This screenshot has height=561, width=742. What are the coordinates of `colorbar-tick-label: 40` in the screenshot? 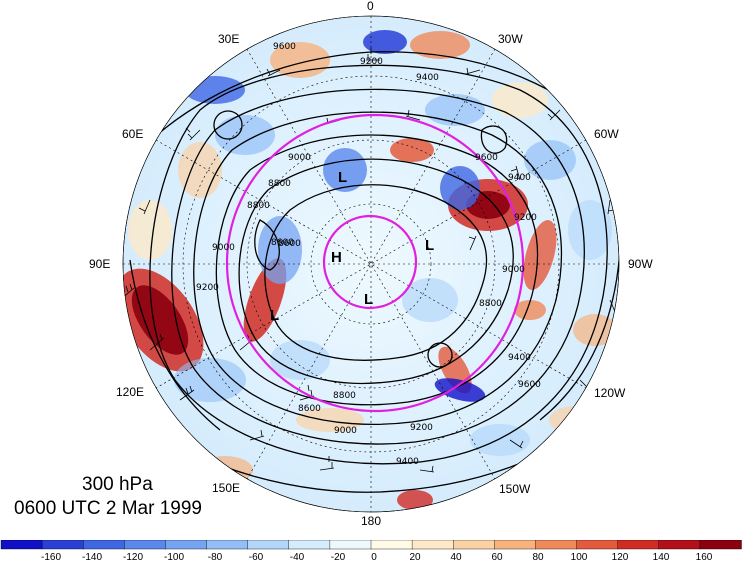 It's located at (456, 556).